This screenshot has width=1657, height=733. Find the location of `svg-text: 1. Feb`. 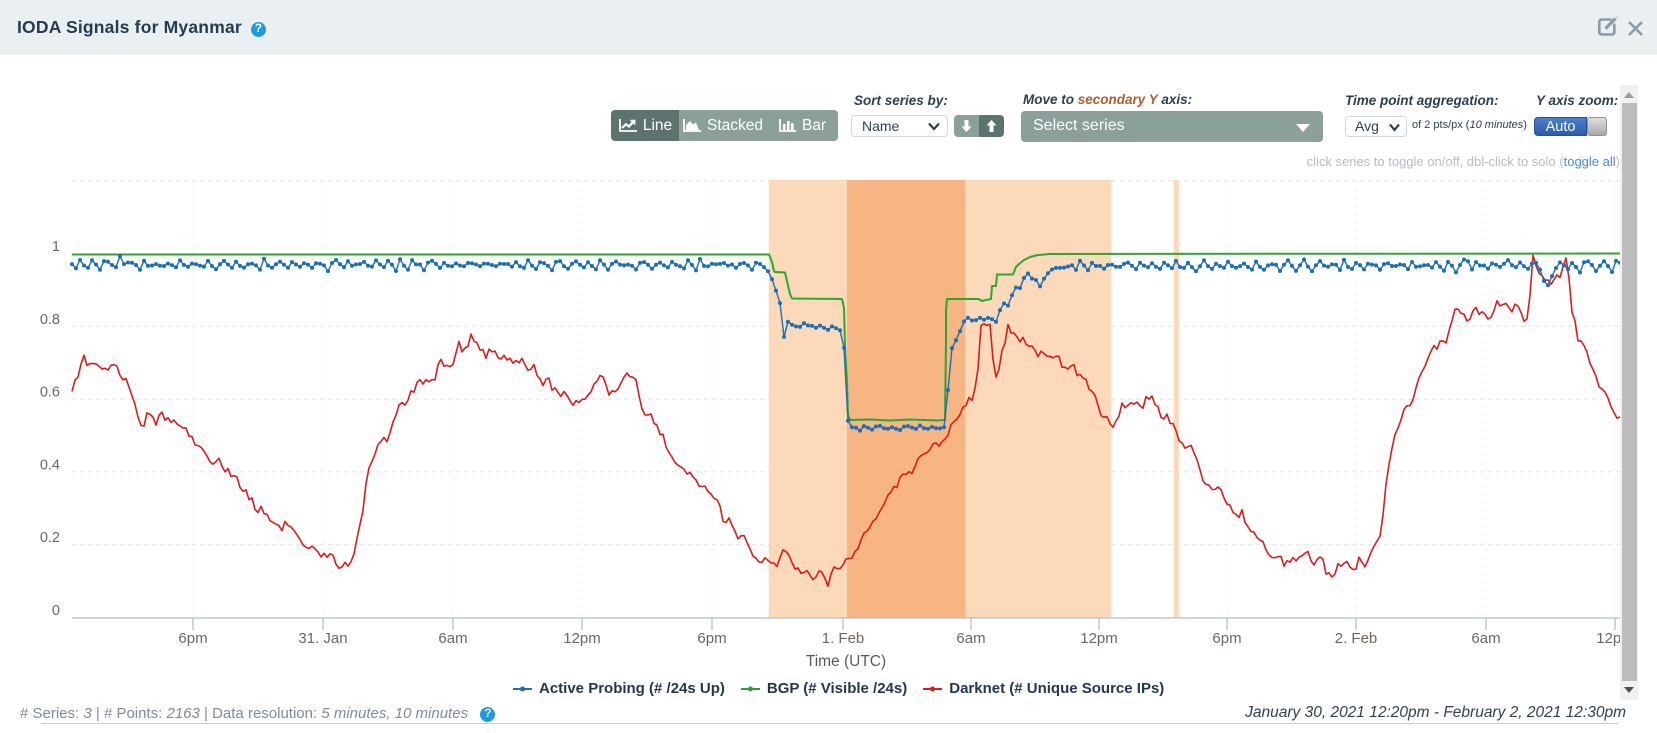

svg-text: 1. Feb is located at coordinates (843, 638).